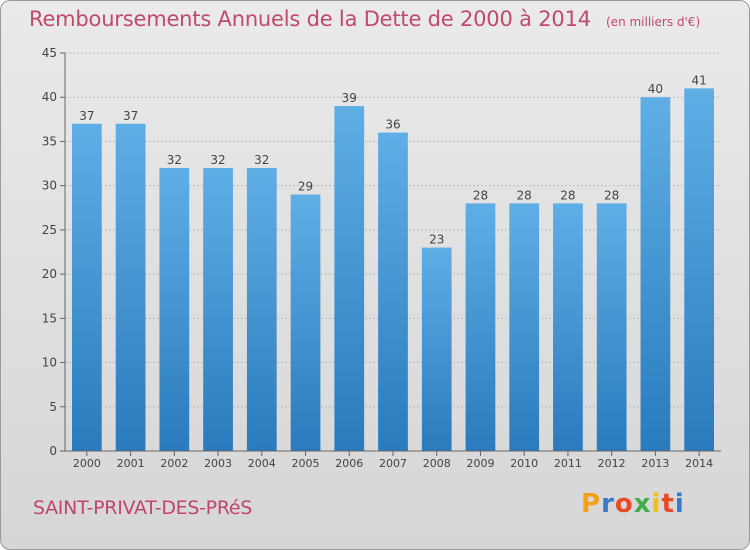  I want to click on chart-unit: (en milliers d'€), so click(653, 22).